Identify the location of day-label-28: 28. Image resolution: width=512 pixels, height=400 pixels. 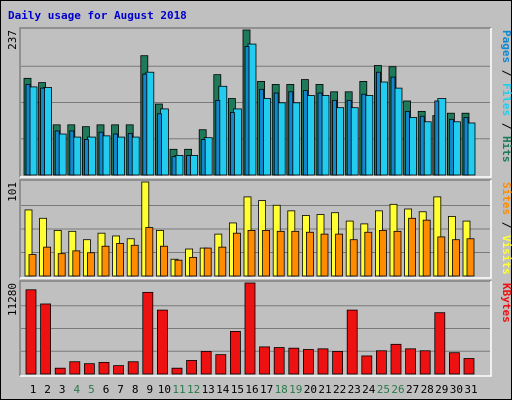
(427, 389).